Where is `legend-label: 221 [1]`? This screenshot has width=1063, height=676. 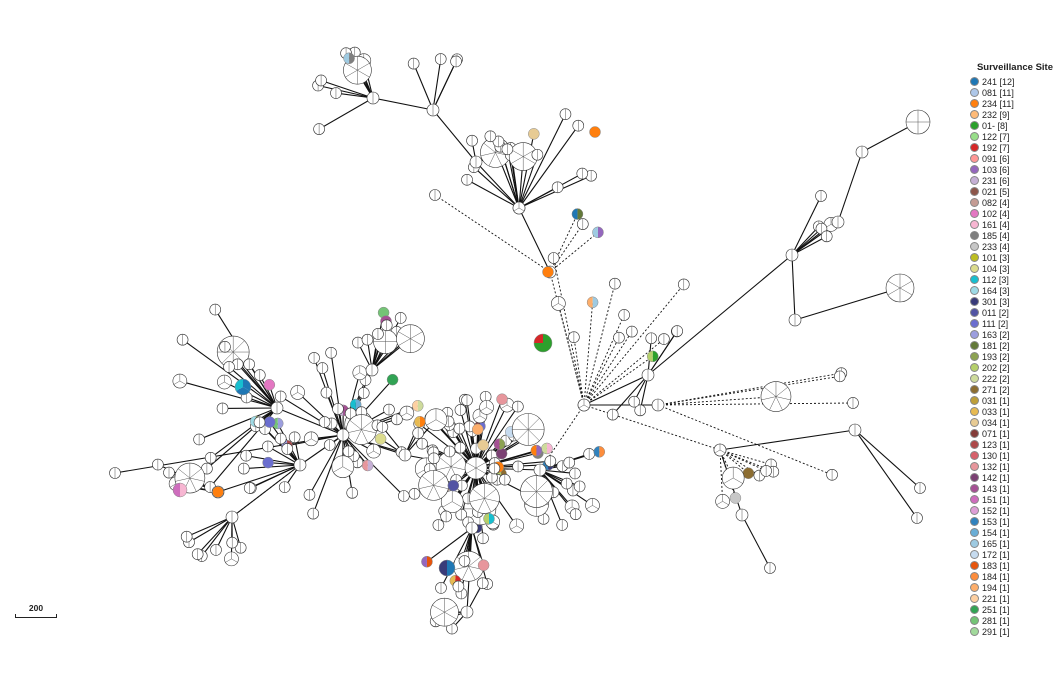
legend-label: 221 [1] is located at coordinates (996, 598).